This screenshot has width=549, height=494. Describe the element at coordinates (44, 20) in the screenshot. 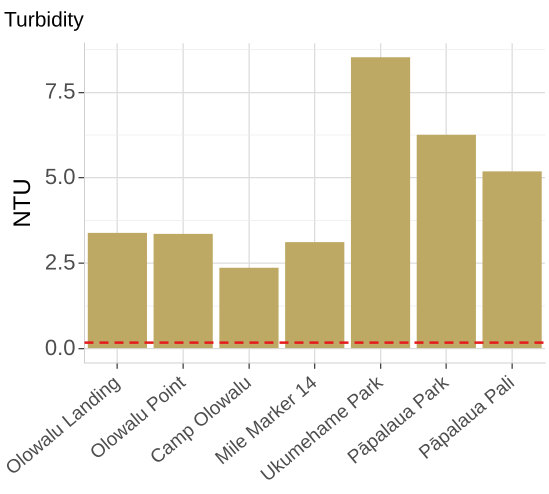

I see `chart-title: Turbidity` at that location.